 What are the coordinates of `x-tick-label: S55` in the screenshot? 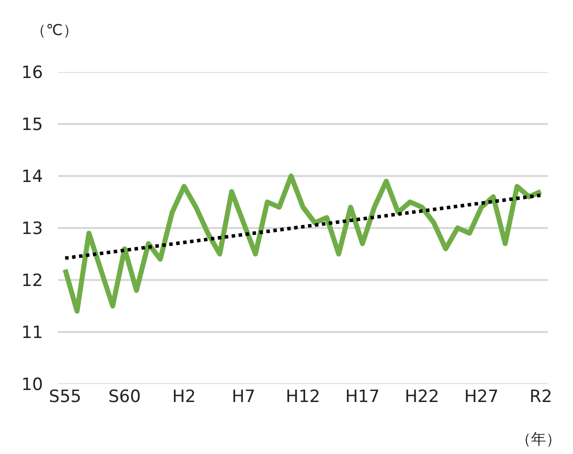 It's located at (65, 397).